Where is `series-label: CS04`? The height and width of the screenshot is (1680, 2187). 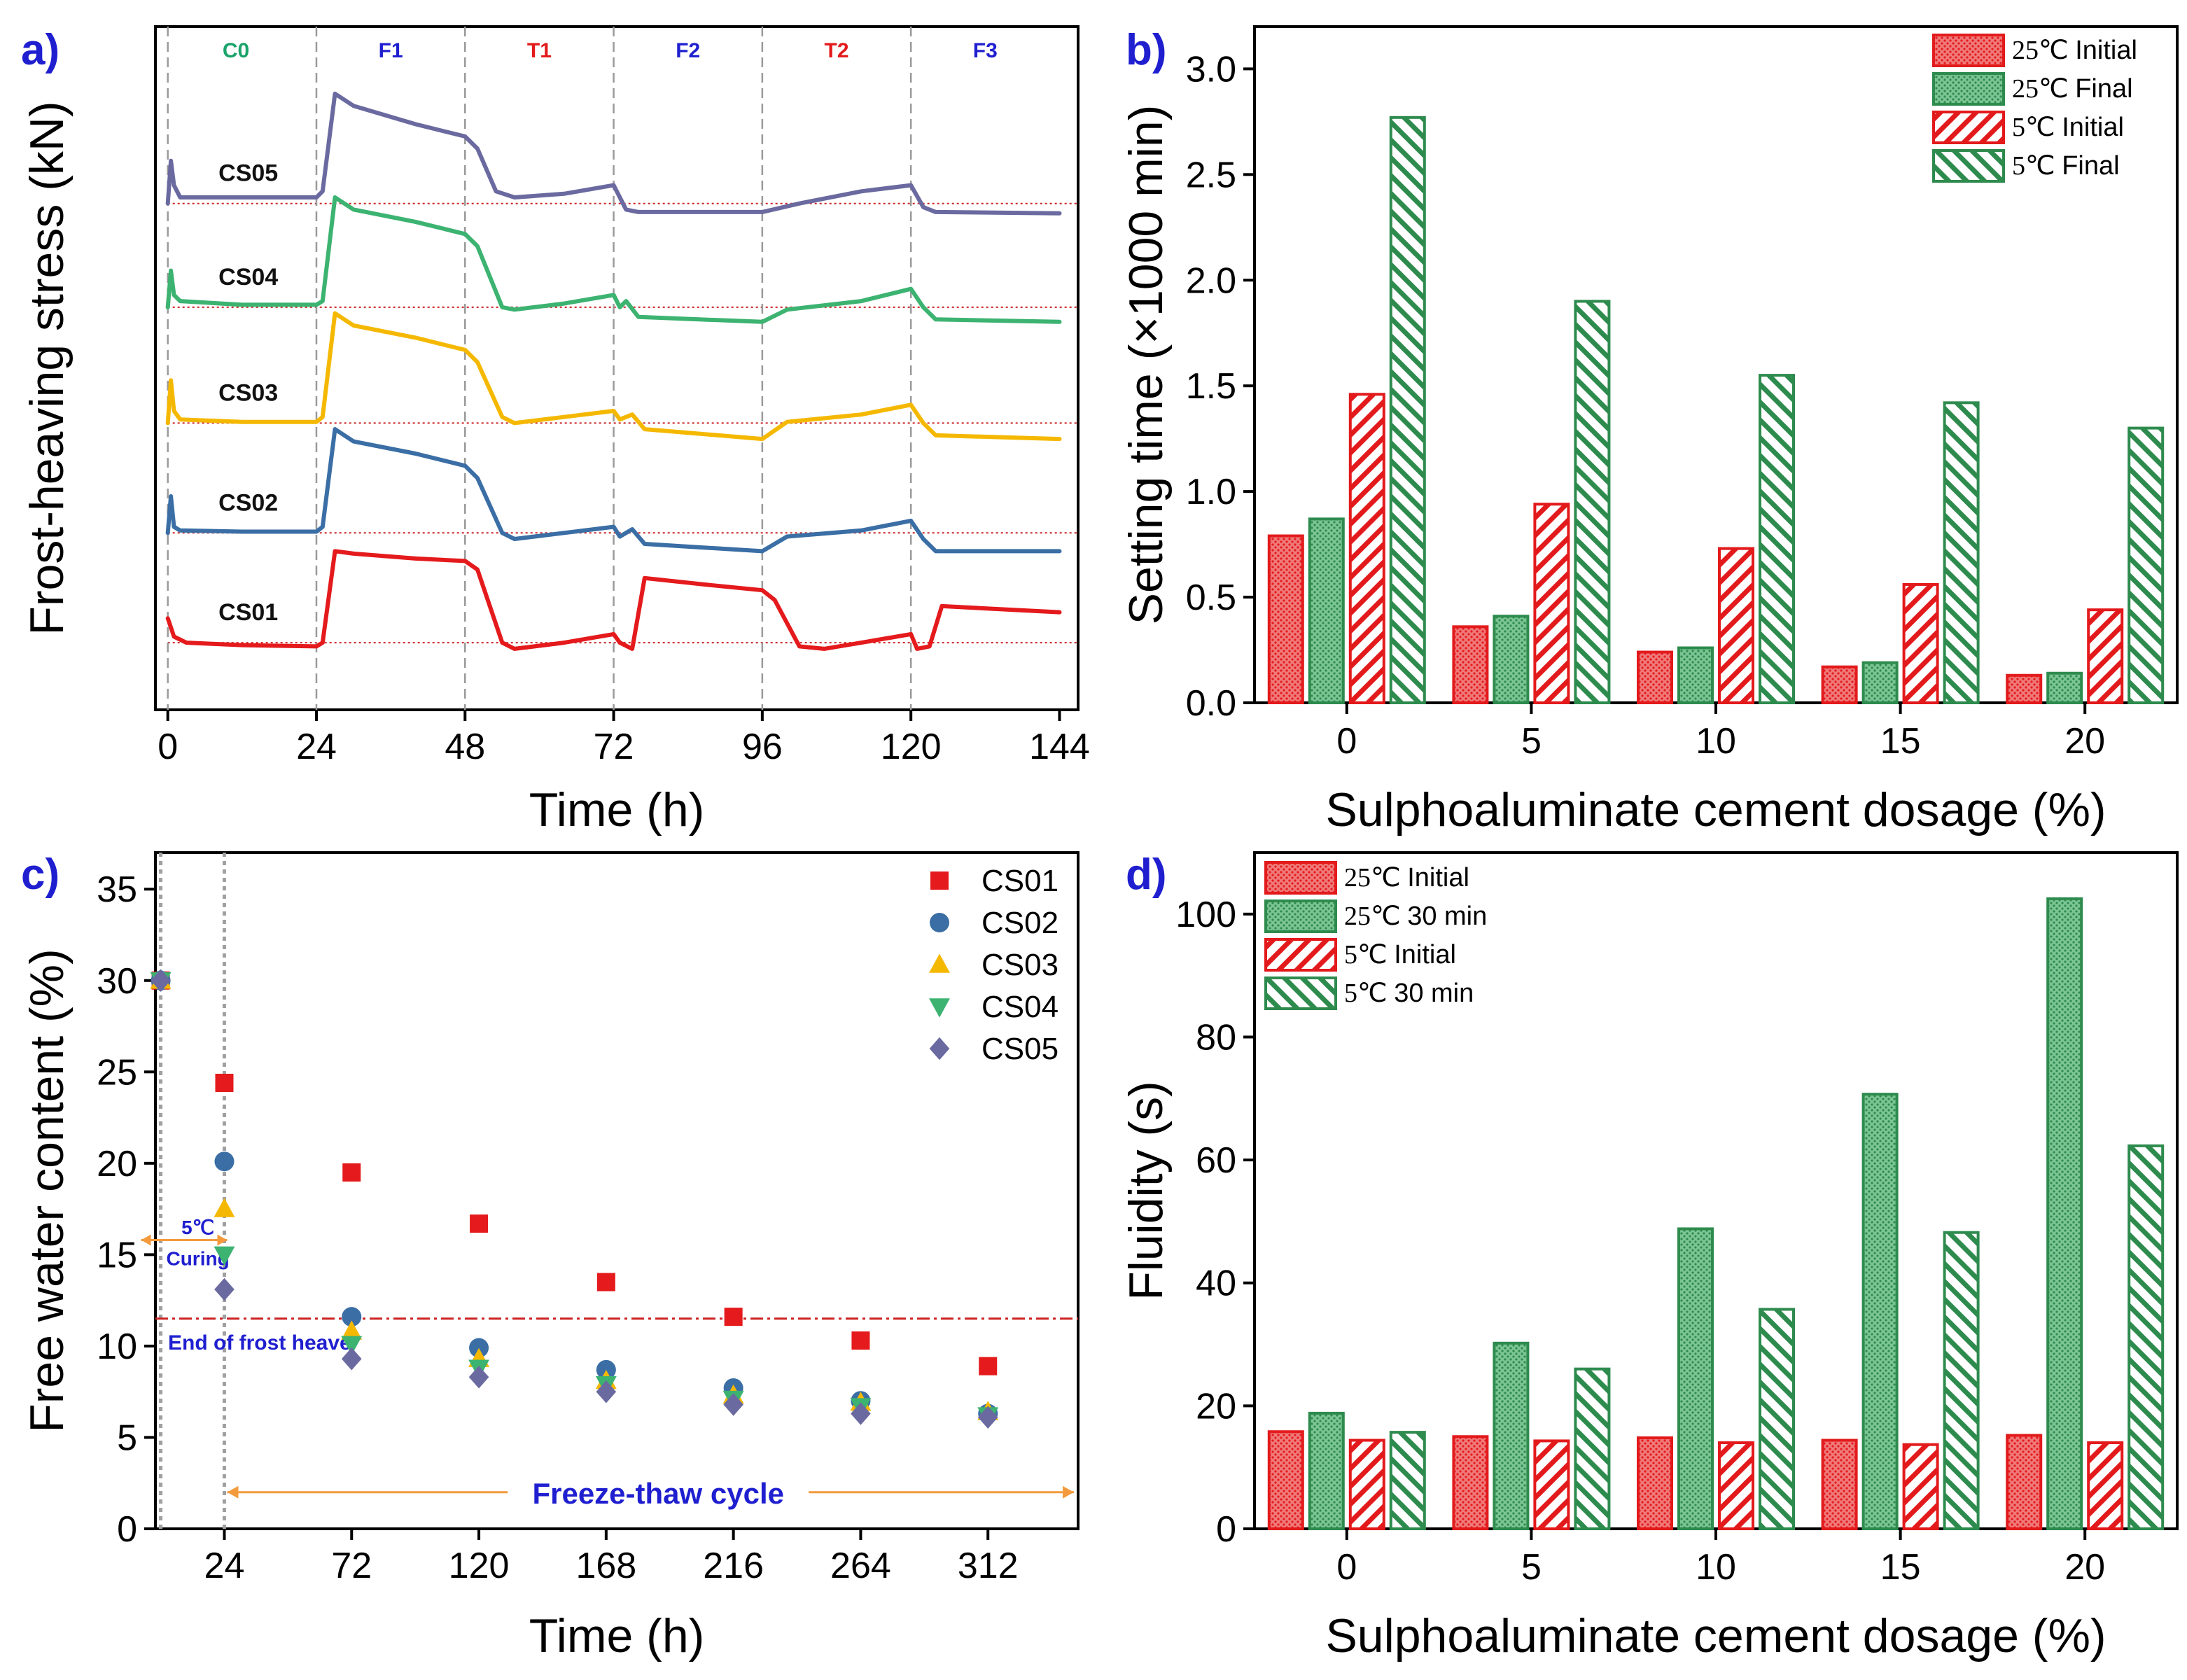 series-label: CS04 is located at coordinates (248, 277).